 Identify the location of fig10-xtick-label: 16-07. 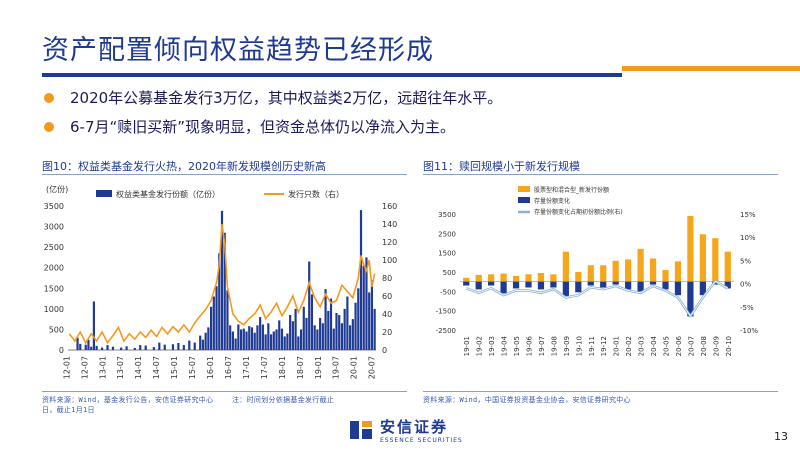
(228, 367).